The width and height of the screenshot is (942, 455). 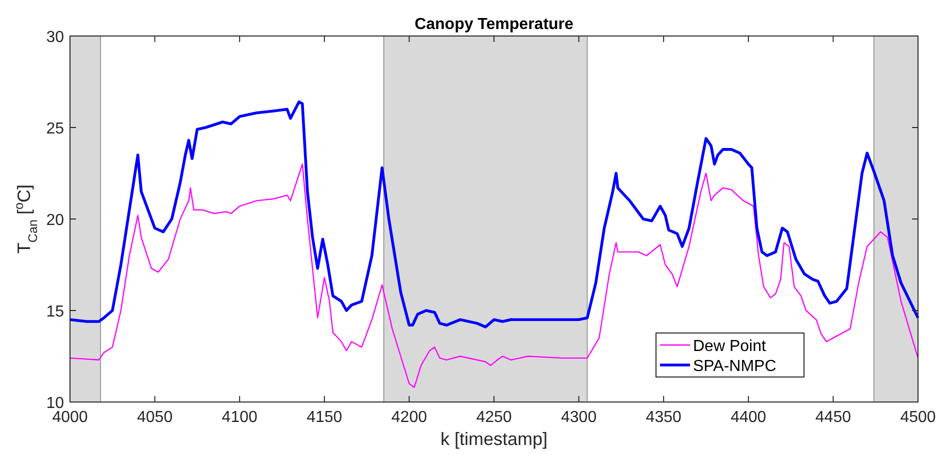 I want to click on x-tick-label: 4350, so click(x=664, y=417).